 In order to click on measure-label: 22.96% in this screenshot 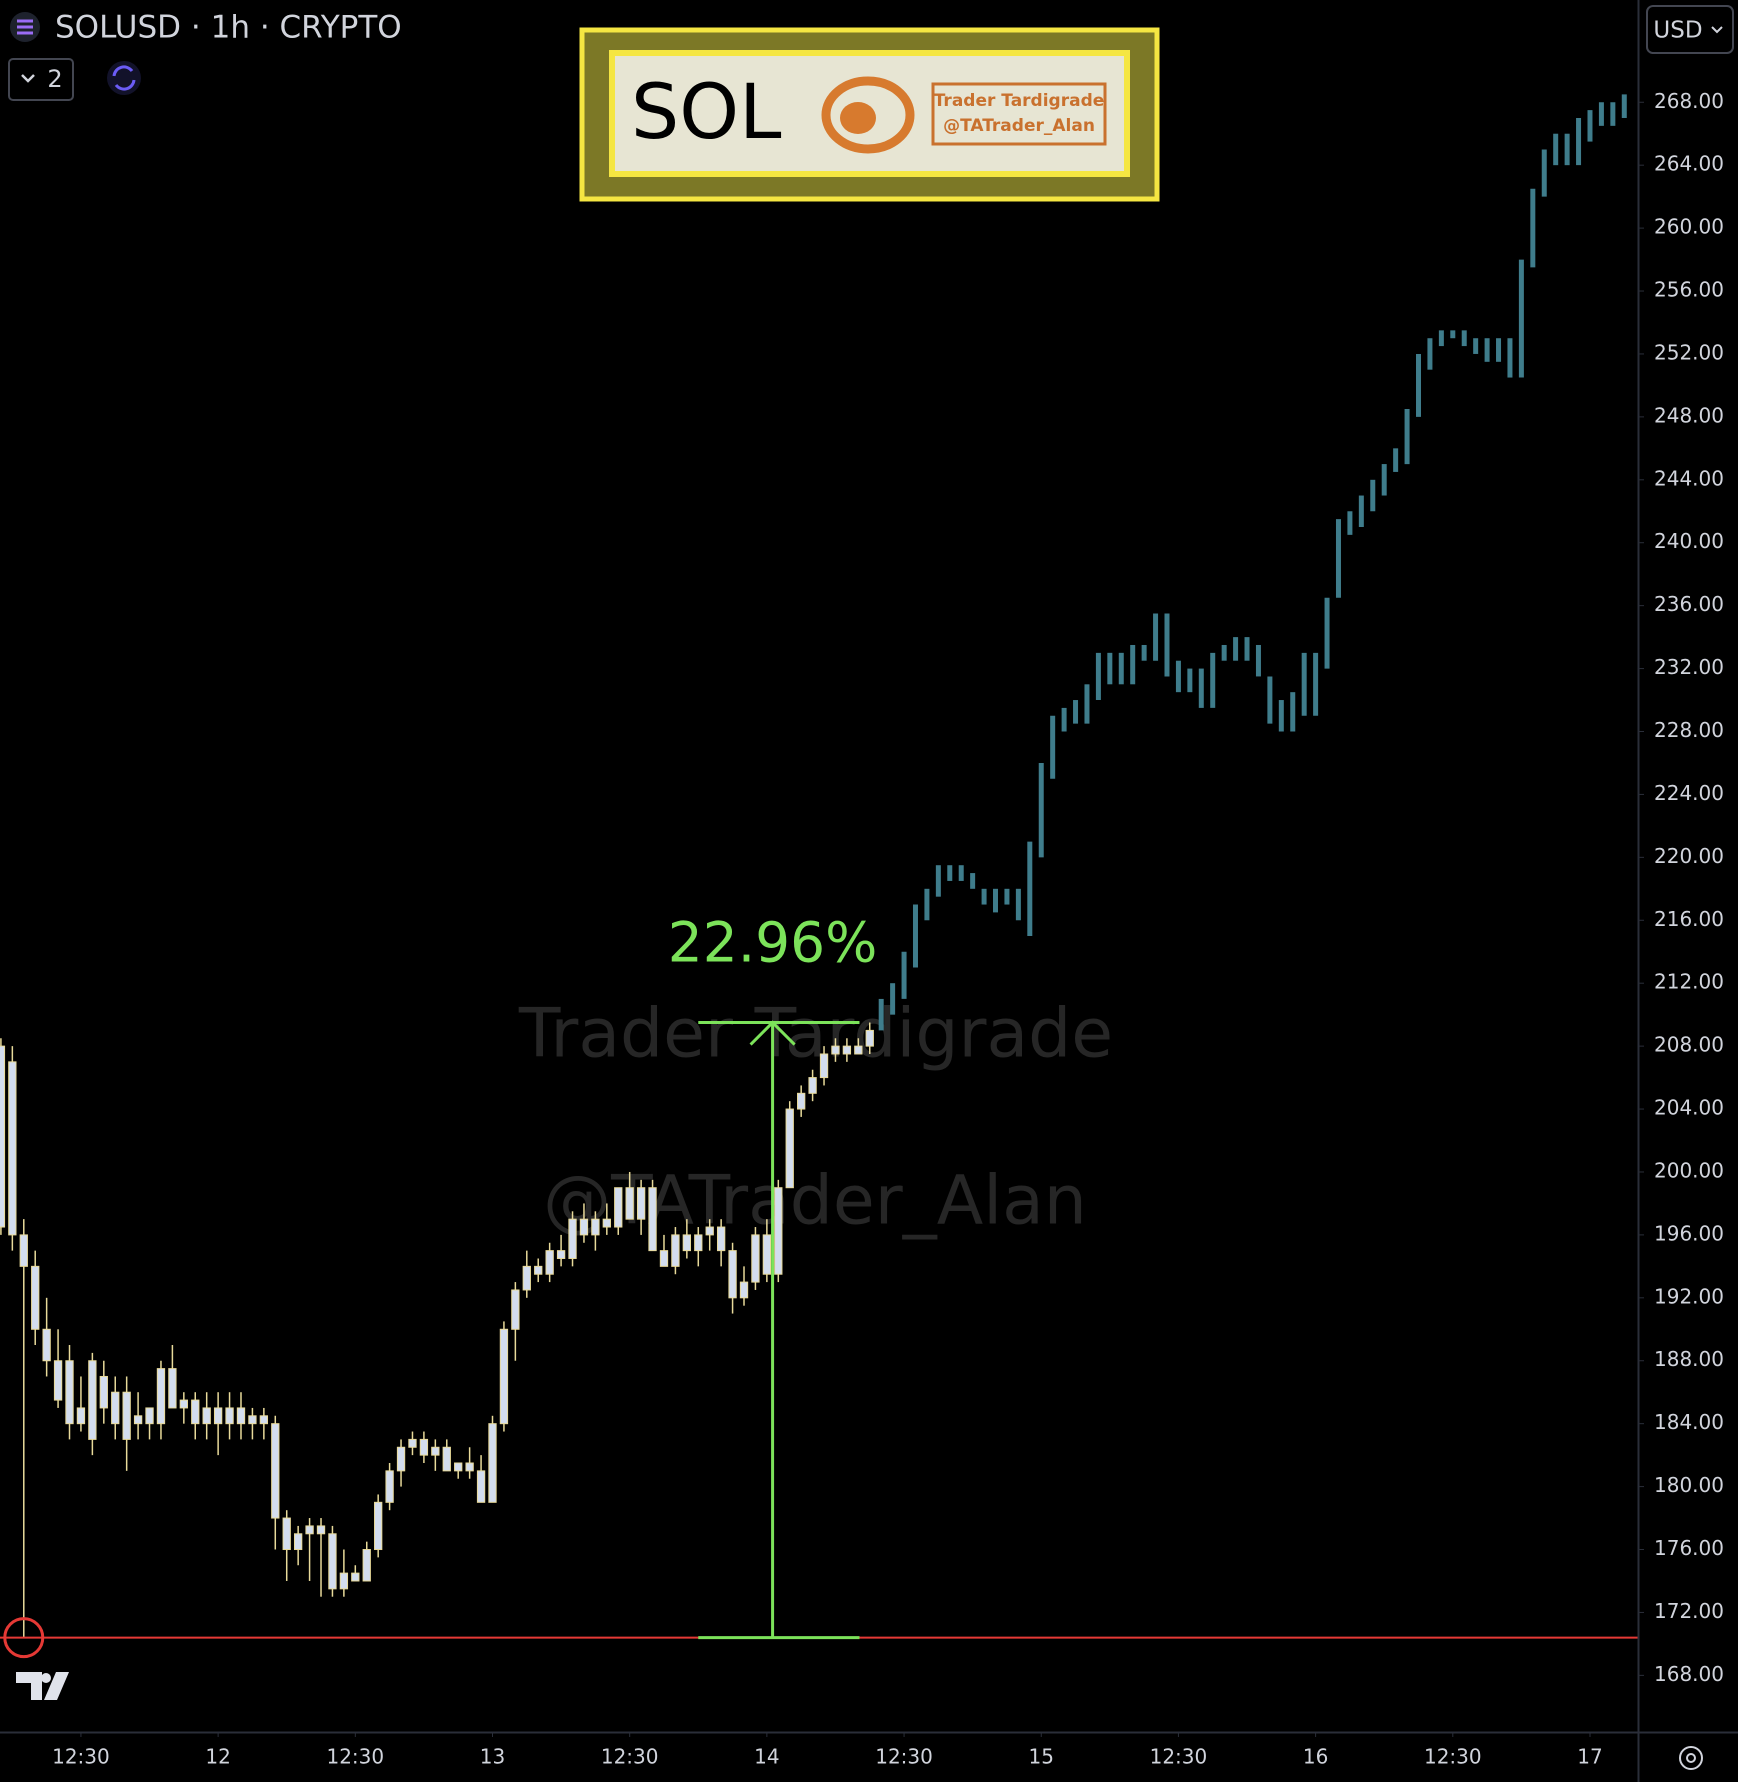, I will do `click(773, 943)`.